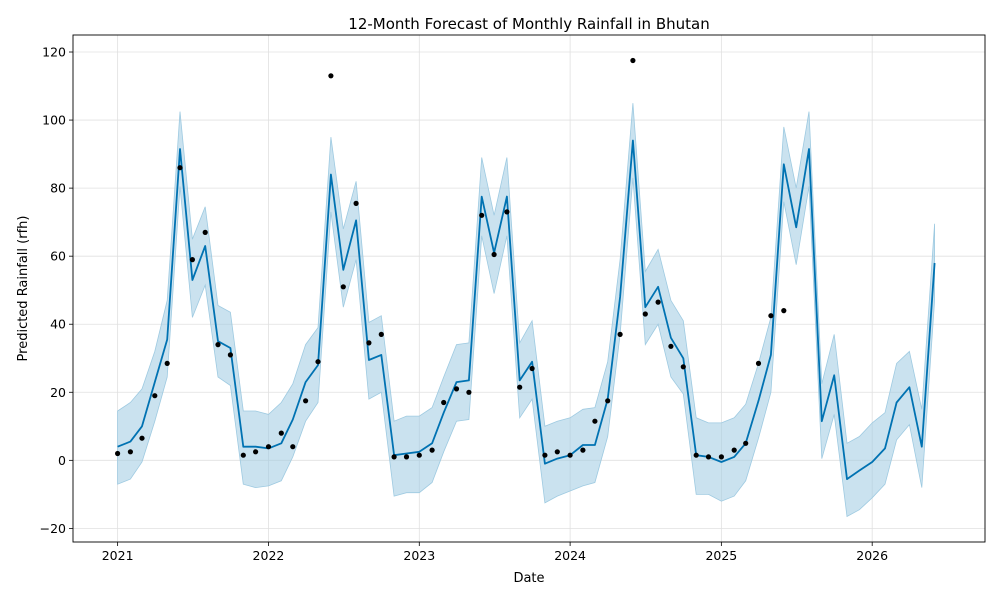 The height and width of the screenshot is (600, 1000). Describe the element at coordinates (56, 290) in the screenshot. I see `y-axis-ticks: −20 0 20 40 60 80 100 120` at that location.